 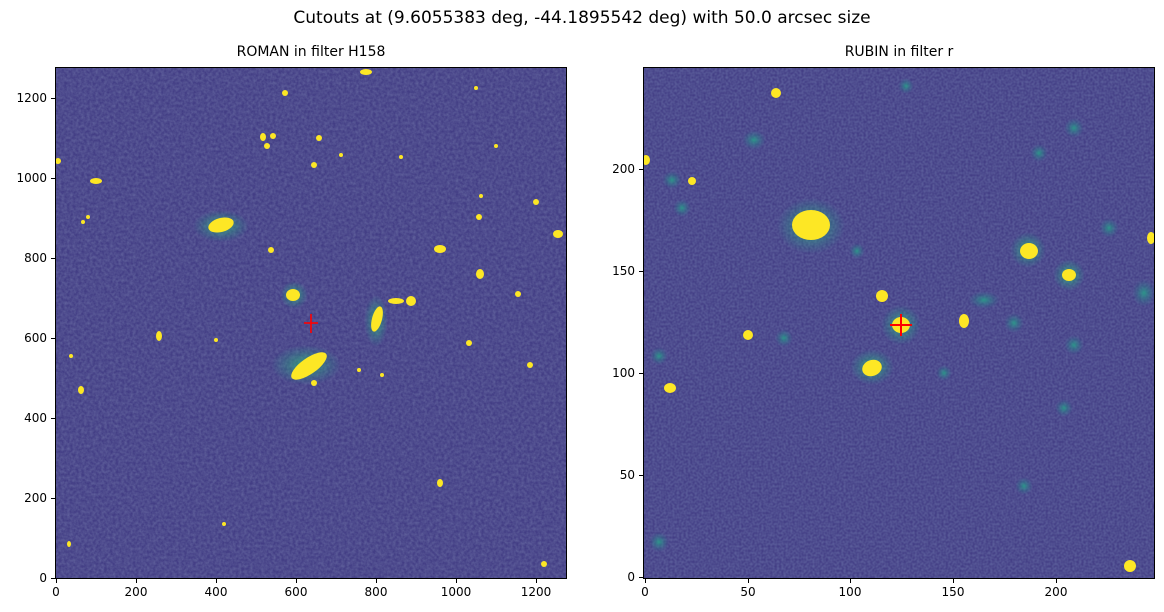 What do you see at coordinates (35, 338) in the screenshot?
I see `roman-ytick: 600` at bounding box center [35, 338].